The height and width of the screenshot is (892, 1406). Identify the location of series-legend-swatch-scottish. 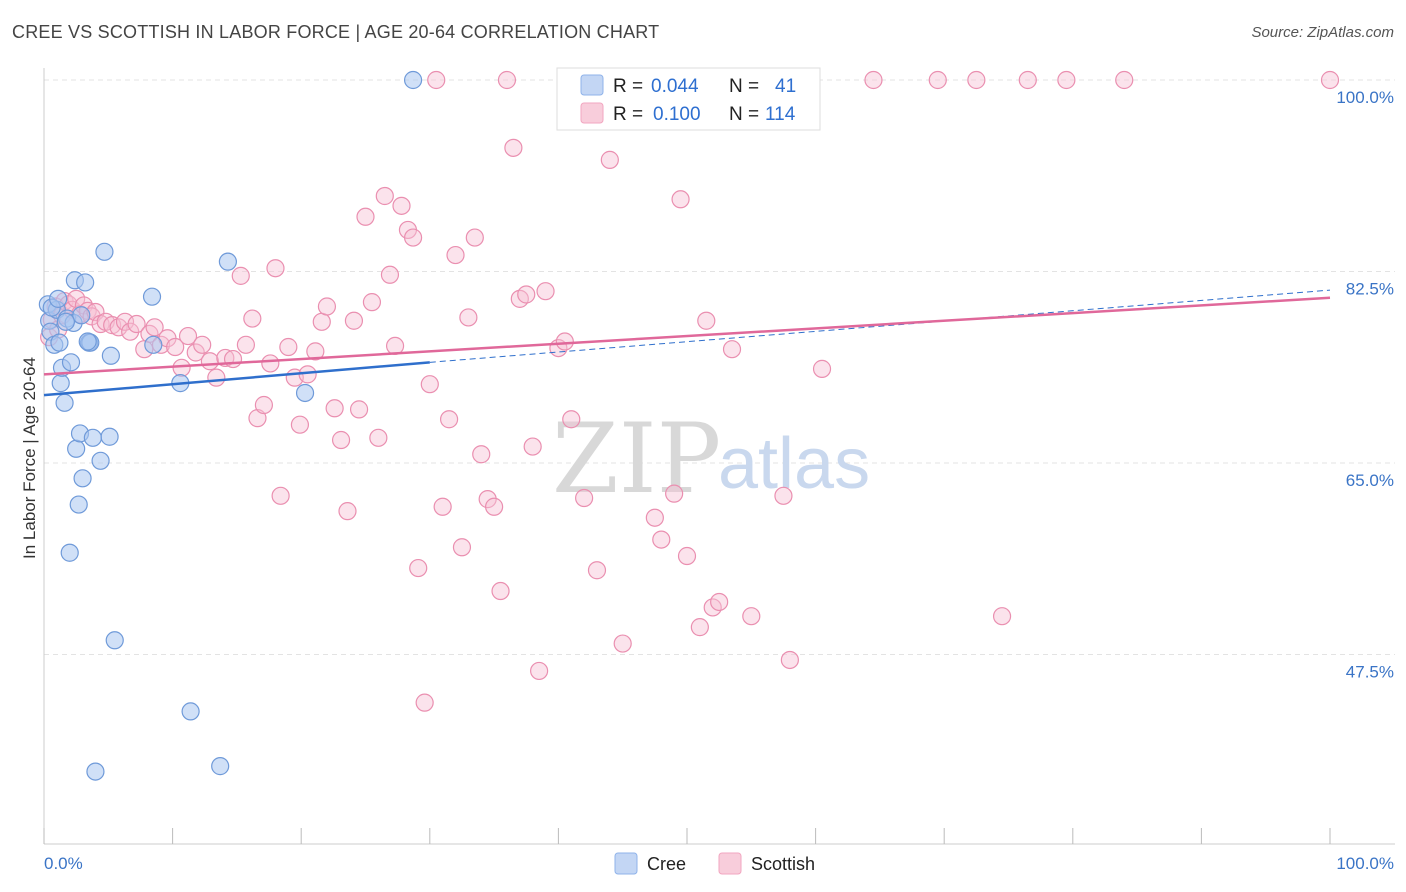
(730, 863).